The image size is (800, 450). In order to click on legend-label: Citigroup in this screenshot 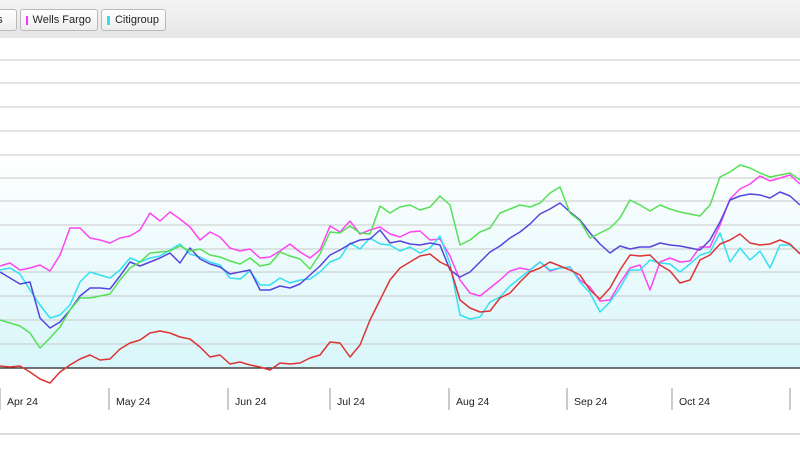, I will do `click(136, 20)`.